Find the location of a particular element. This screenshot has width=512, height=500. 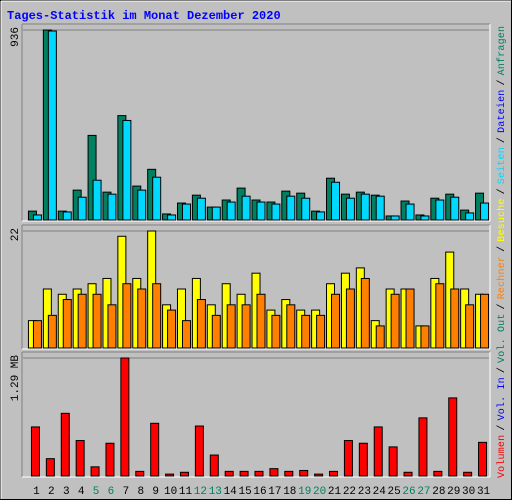

x-tick-label: 30 is located at coordinates (468, 492).